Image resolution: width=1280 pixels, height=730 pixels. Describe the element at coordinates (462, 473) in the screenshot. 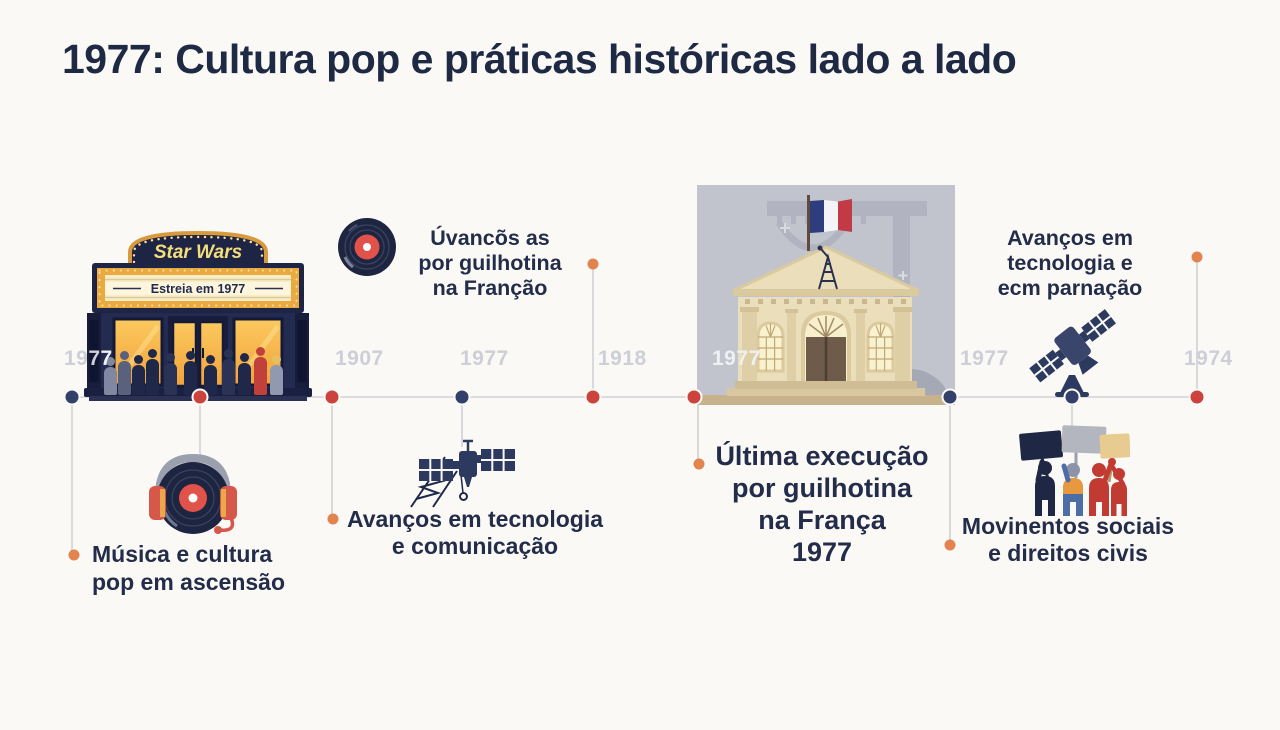

I see `satellite-icon` at that location.